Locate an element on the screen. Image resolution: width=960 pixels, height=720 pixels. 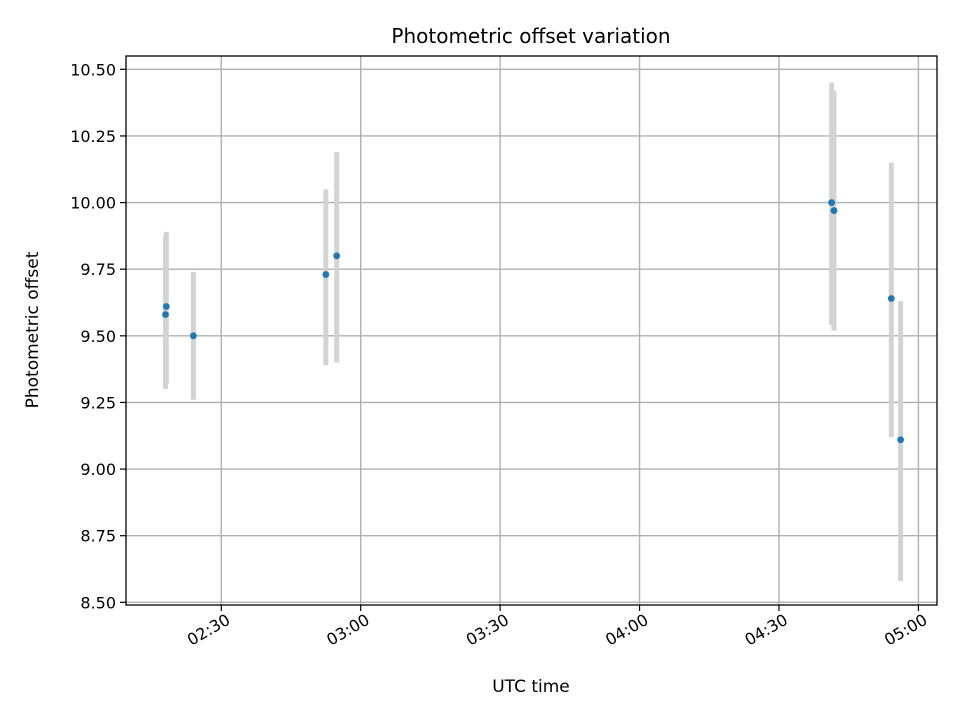
chart-title: Photometric offset variation is located at coordinates (530, 36).